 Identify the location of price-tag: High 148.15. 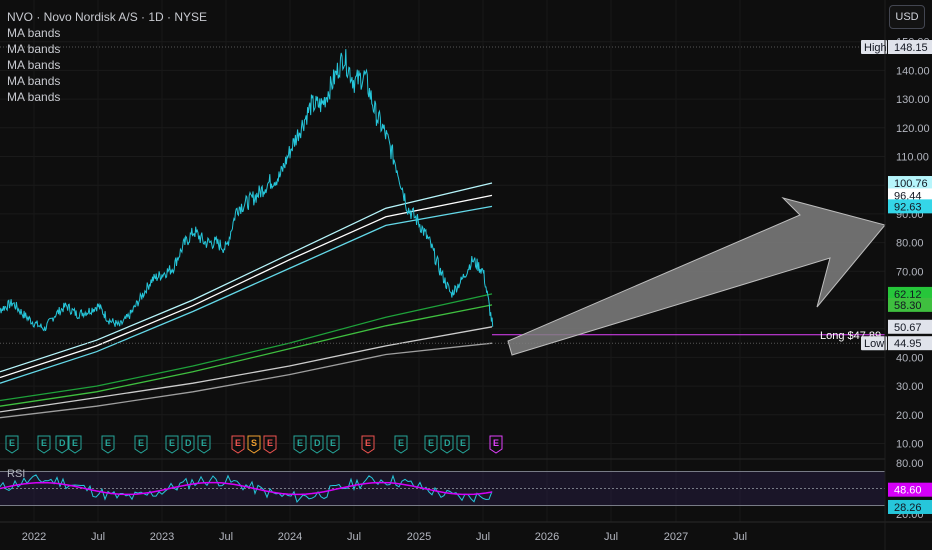
(896, 47).